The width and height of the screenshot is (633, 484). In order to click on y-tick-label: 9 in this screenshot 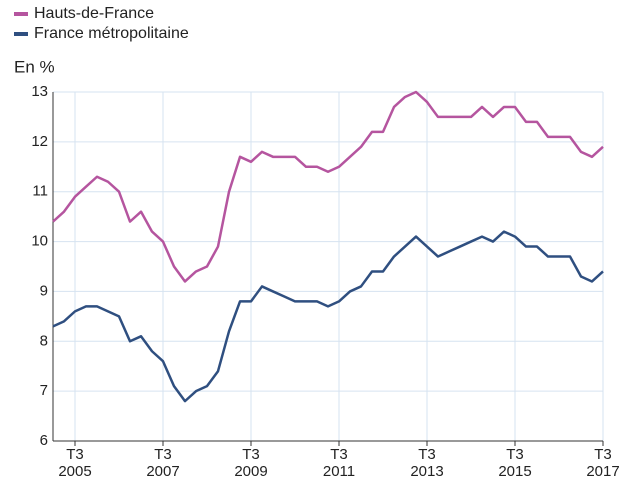, I will do `click(44, 290)`.